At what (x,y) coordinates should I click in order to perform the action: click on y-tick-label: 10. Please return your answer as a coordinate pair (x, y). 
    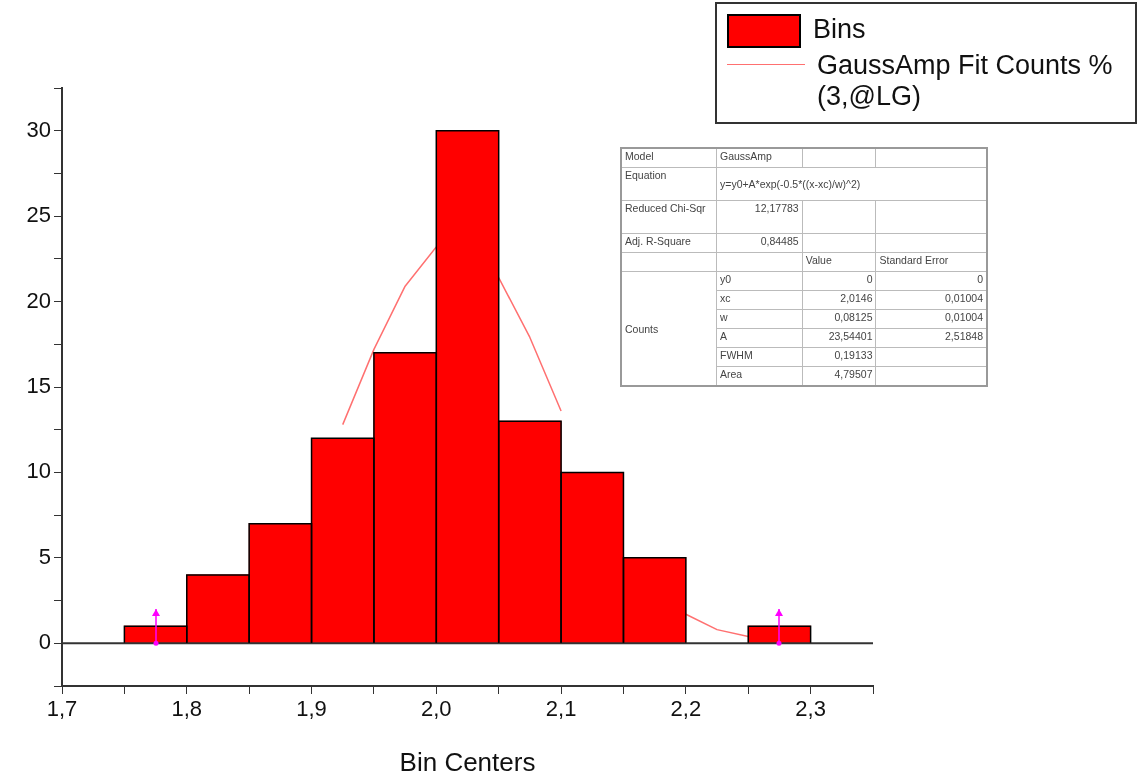
    Looking at the image, I should click on (38, 471).